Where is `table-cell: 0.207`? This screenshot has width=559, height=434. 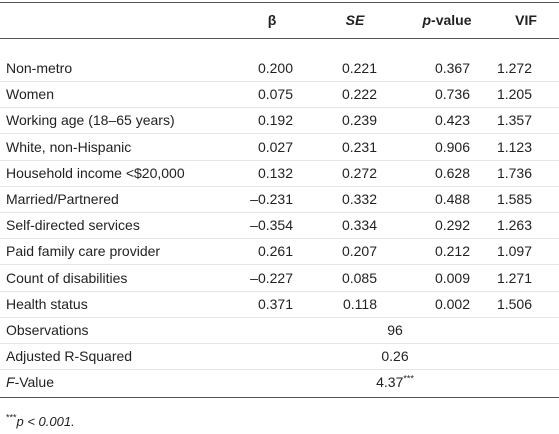
table-cell: 0.207 is located at coordinates (359, 251).